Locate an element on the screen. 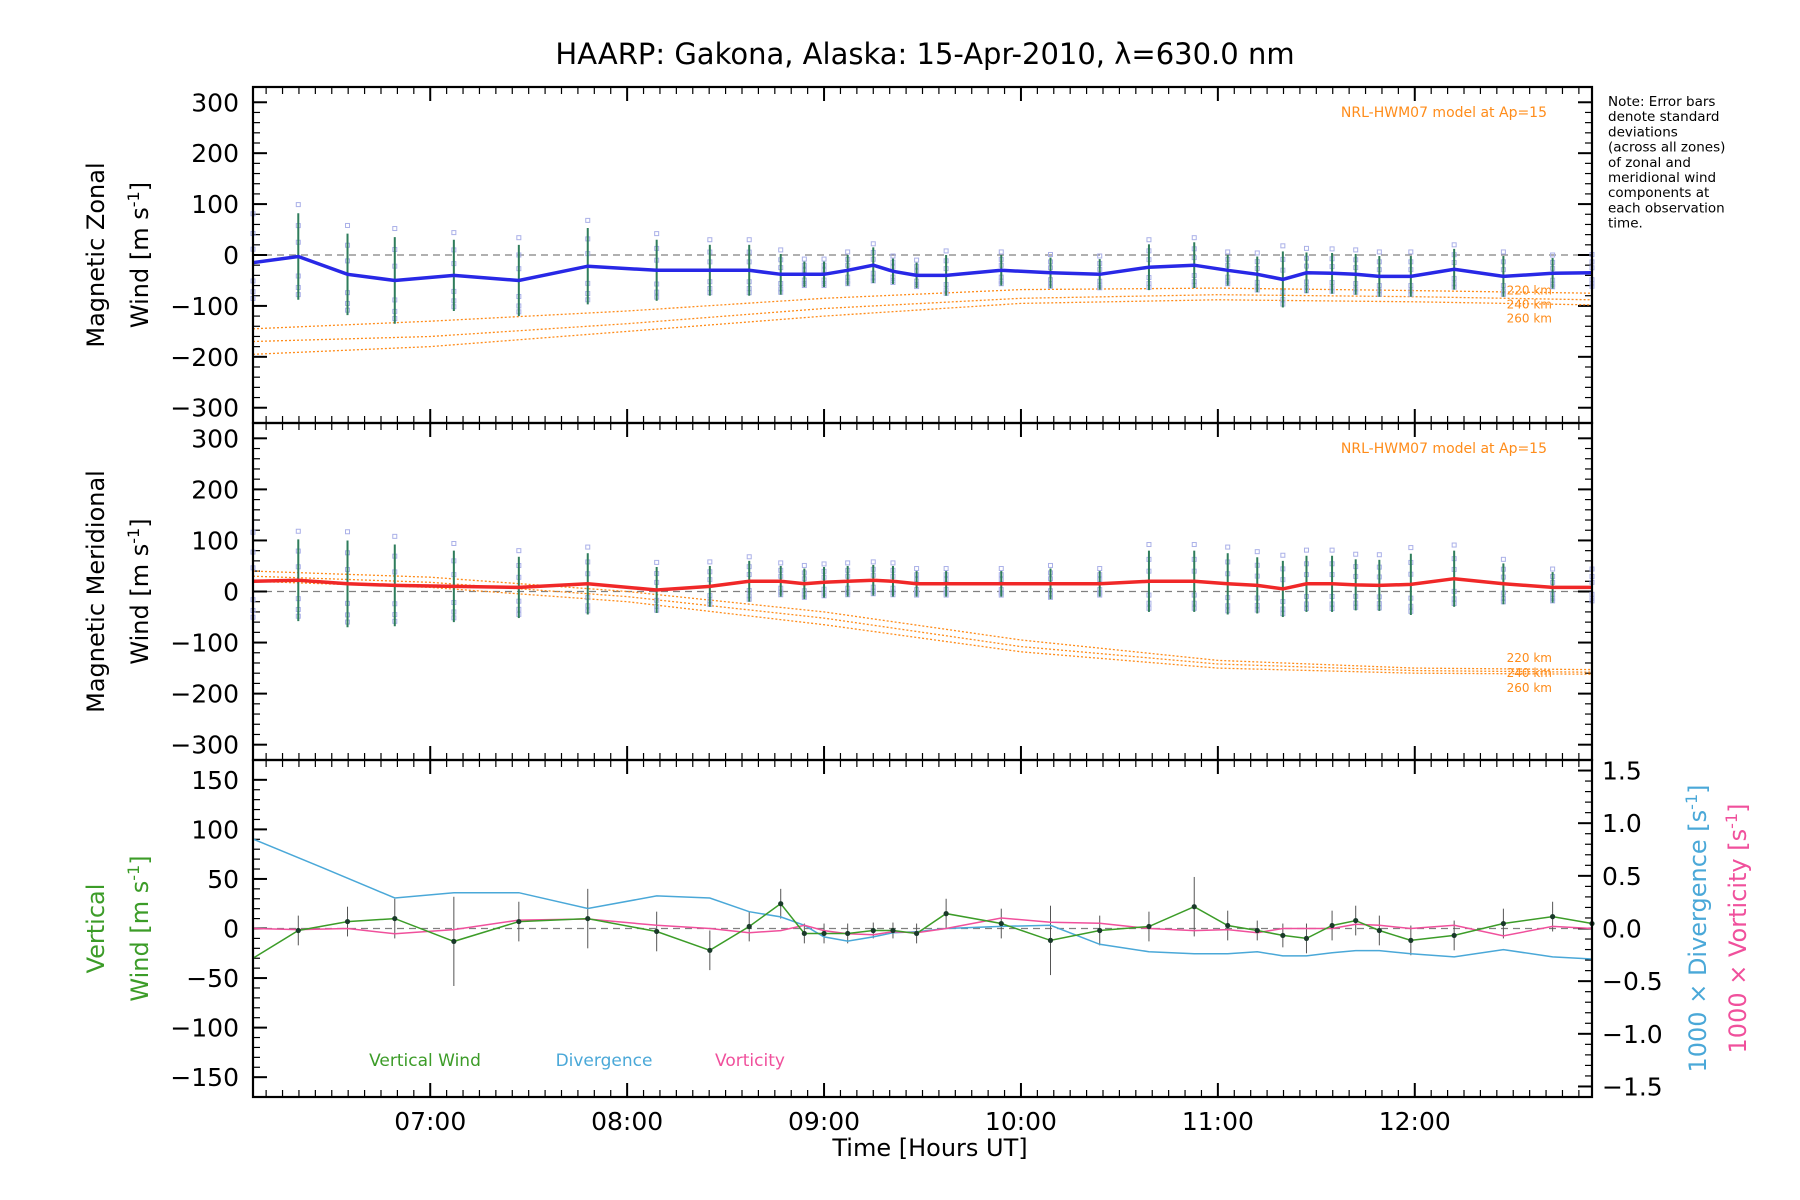 This screenshot has width=1800, height=1200. y-tick-label: 200 is located at coordinates (215, 489).